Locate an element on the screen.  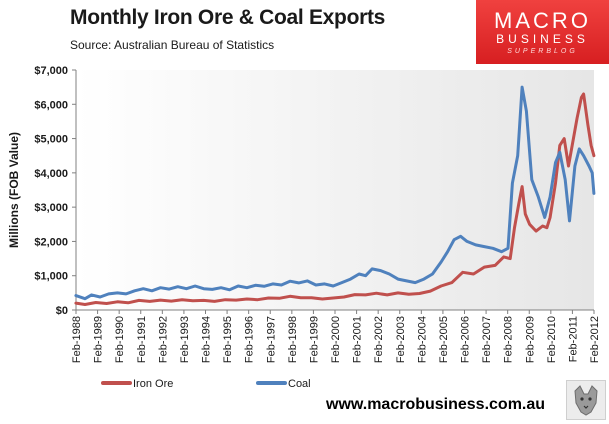
x-tick-label: Feb-1995 is located at coordinates (228, 339).